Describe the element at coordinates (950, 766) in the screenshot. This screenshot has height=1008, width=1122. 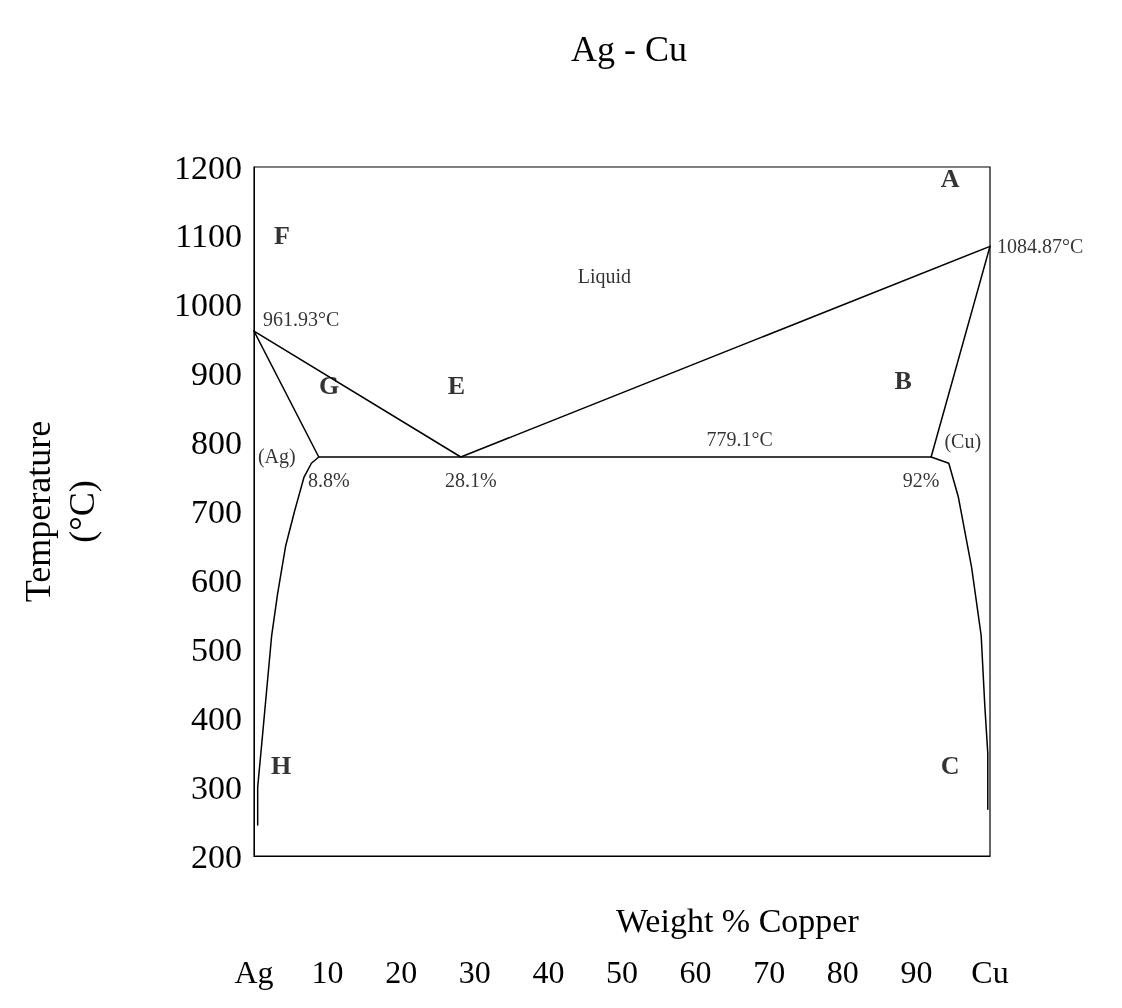
I see `annotation: C` at that location.